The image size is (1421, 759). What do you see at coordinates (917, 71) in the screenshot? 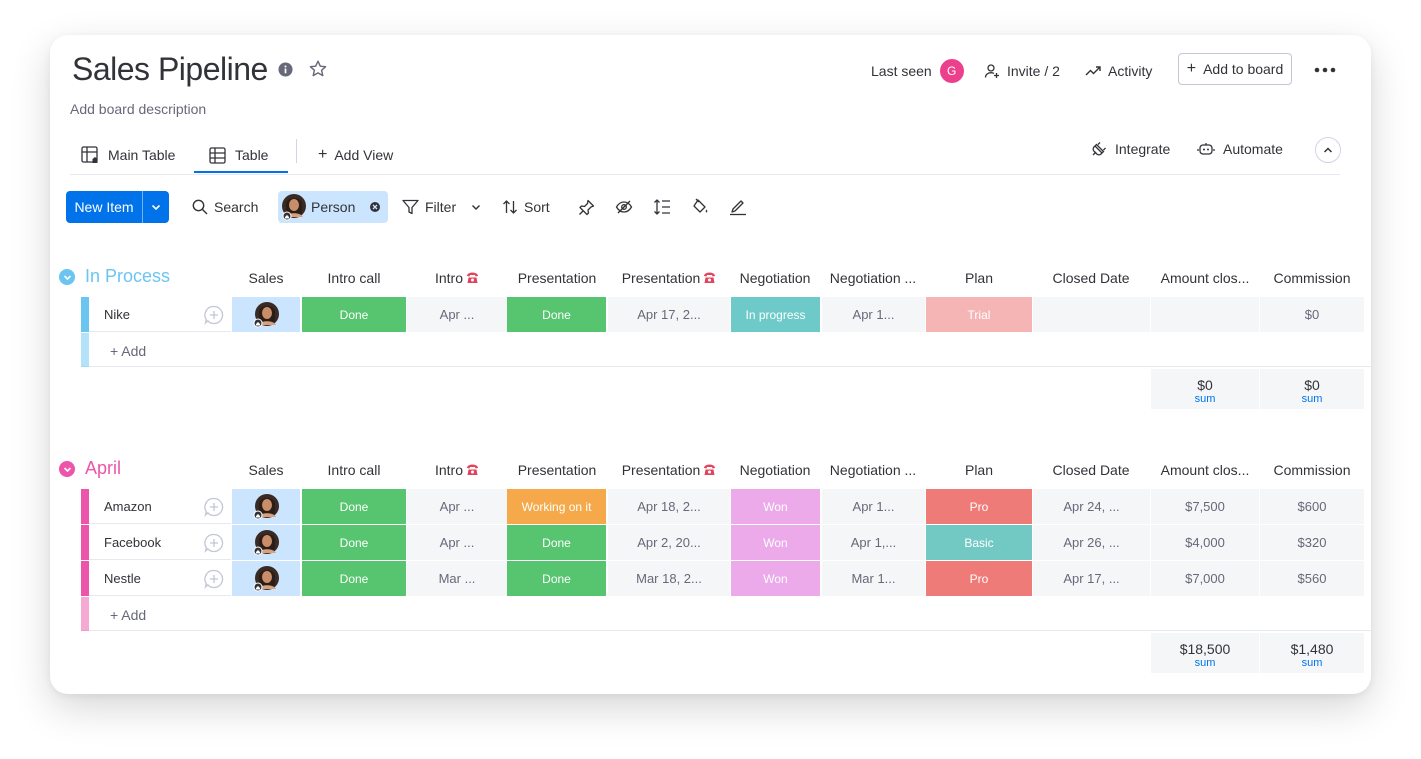
I see `last-seen: Last seen G` at bounding box center [917, 71].